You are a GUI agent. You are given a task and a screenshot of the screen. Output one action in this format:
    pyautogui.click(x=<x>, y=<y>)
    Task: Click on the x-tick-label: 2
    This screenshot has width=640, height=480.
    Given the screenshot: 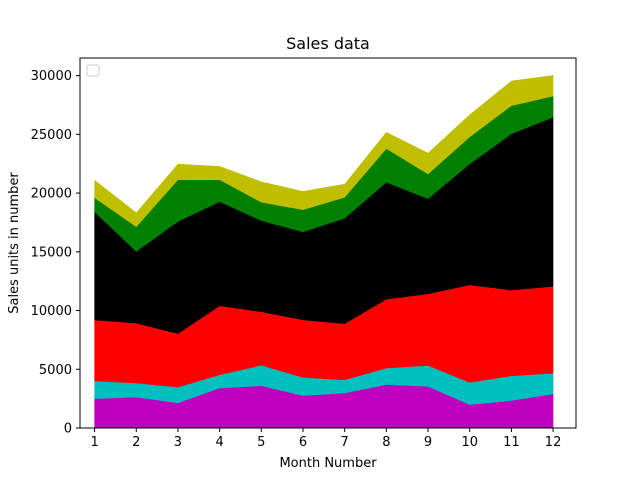 What is the action you would take?
    pyautogui.click(x=136, y=442)
    